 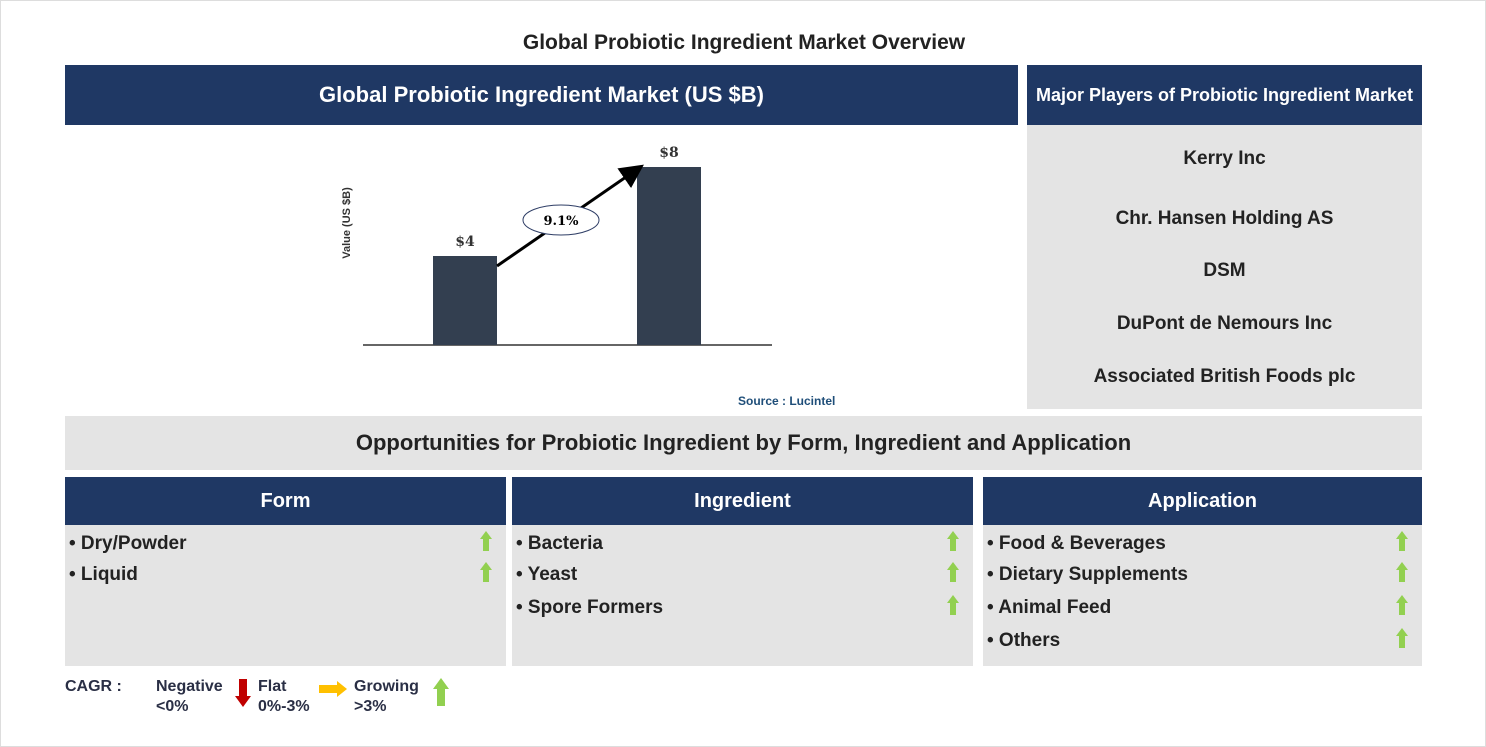 What do you see at coordinates (285, 501) in the screenshot?
I see `column-header-form: Form` at bounding box center [285, 501].